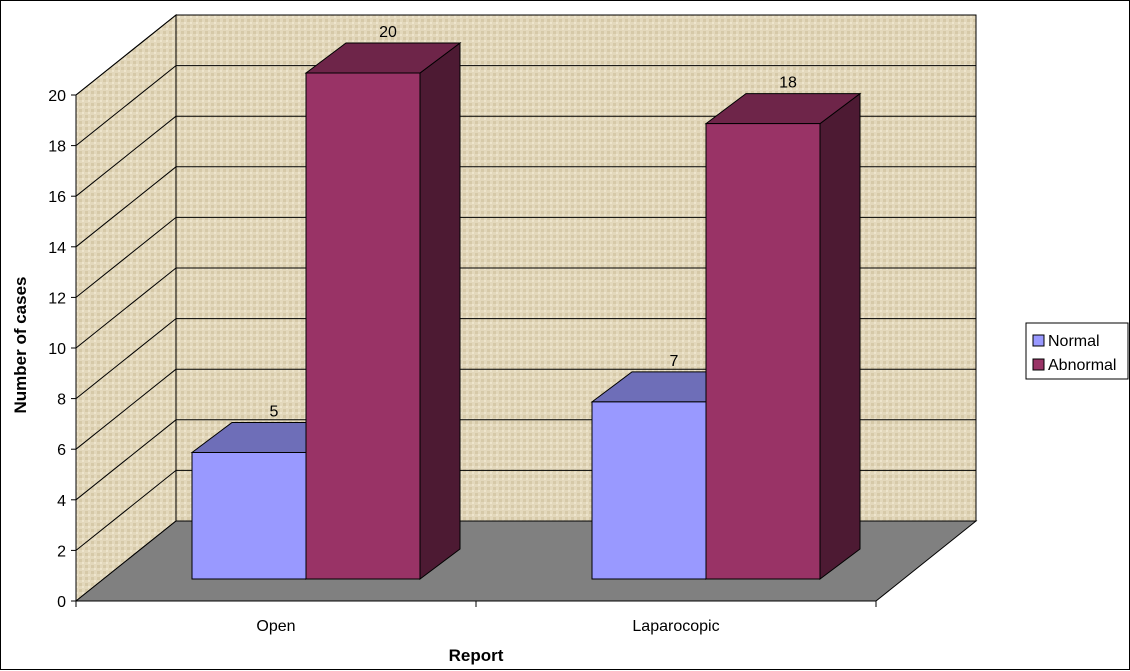  I want to click on legend-label: Normal, so click(1074, 341).